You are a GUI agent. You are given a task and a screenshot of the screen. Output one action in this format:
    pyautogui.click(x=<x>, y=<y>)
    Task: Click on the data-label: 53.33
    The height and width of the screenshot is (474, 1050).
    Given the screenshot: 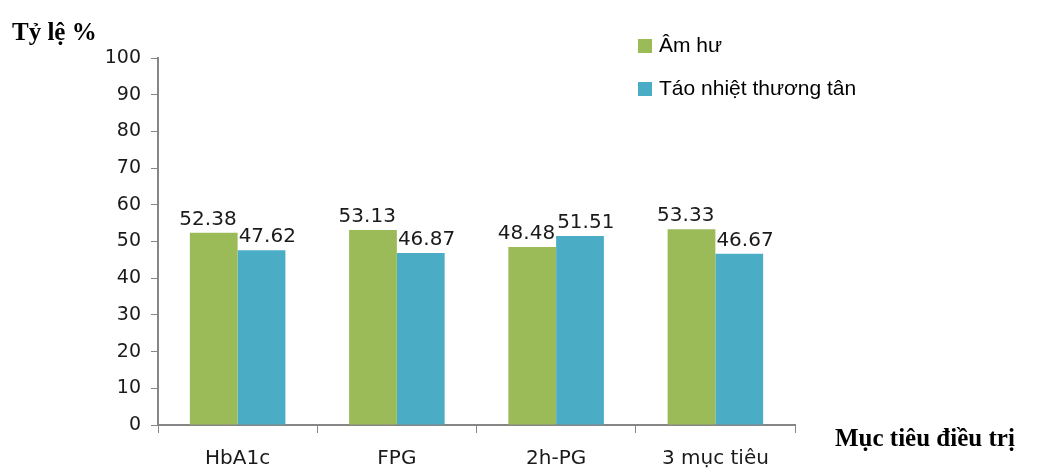 What is the action you would take?
    pyautogui.click(x=686, y=214)
    